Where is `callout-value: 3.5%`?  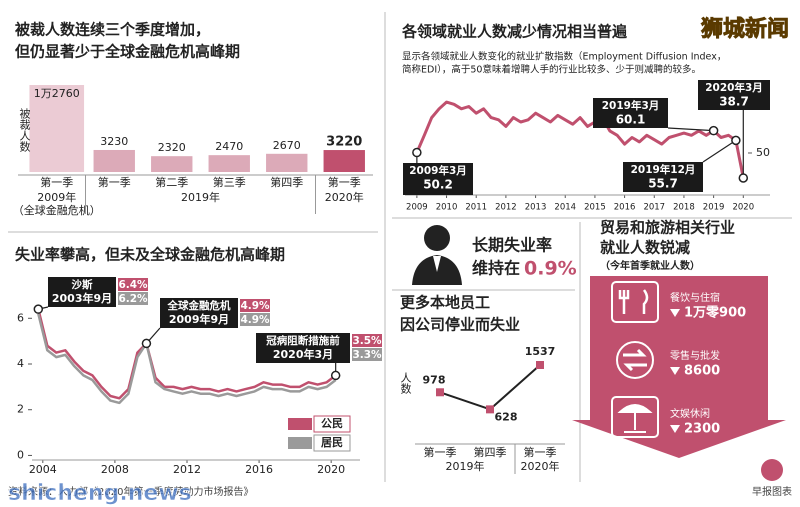 callout-value: 3.5% is located at coordinates (367, 341).